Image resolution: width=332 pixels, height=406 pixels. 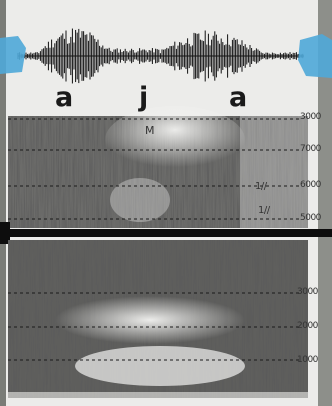 I want to click on phonetic-label-a2: a, so click(x=238, y=97).